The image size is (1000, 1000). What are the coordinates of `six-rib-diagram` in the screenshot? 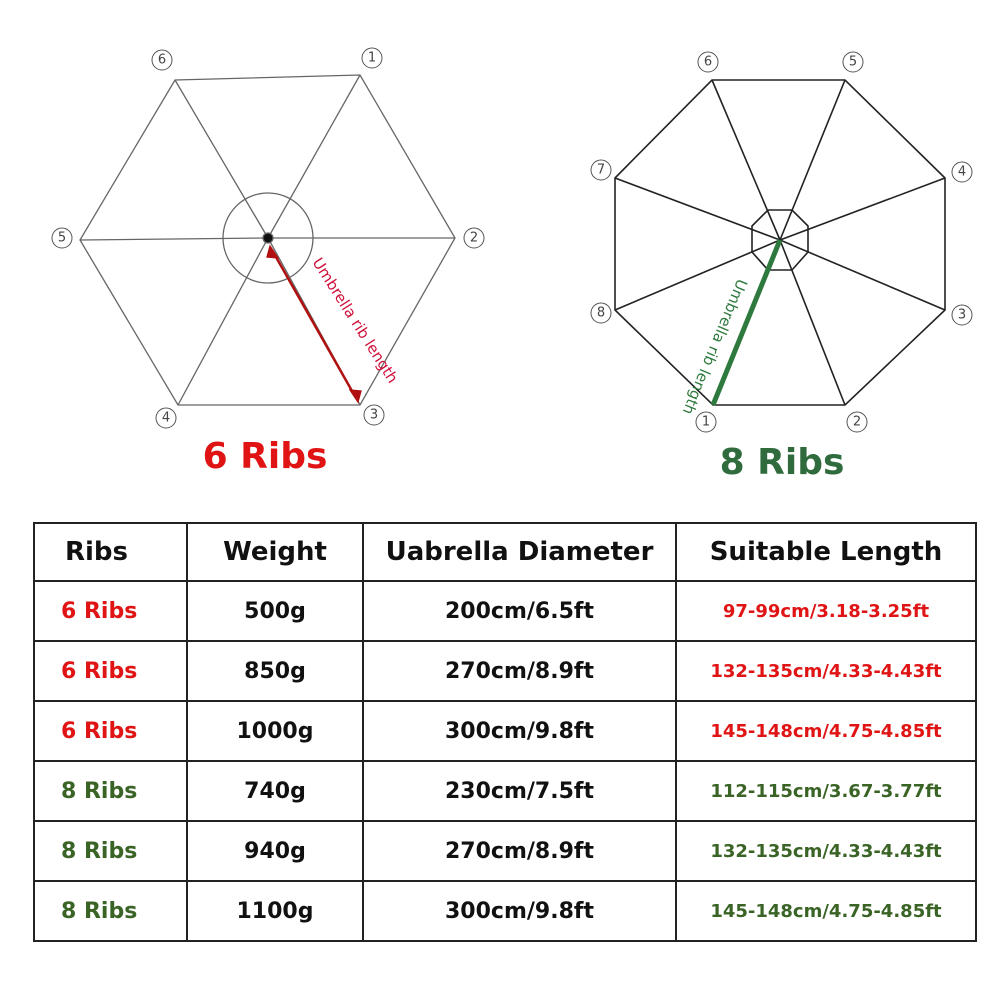 It's located at (267, 240).